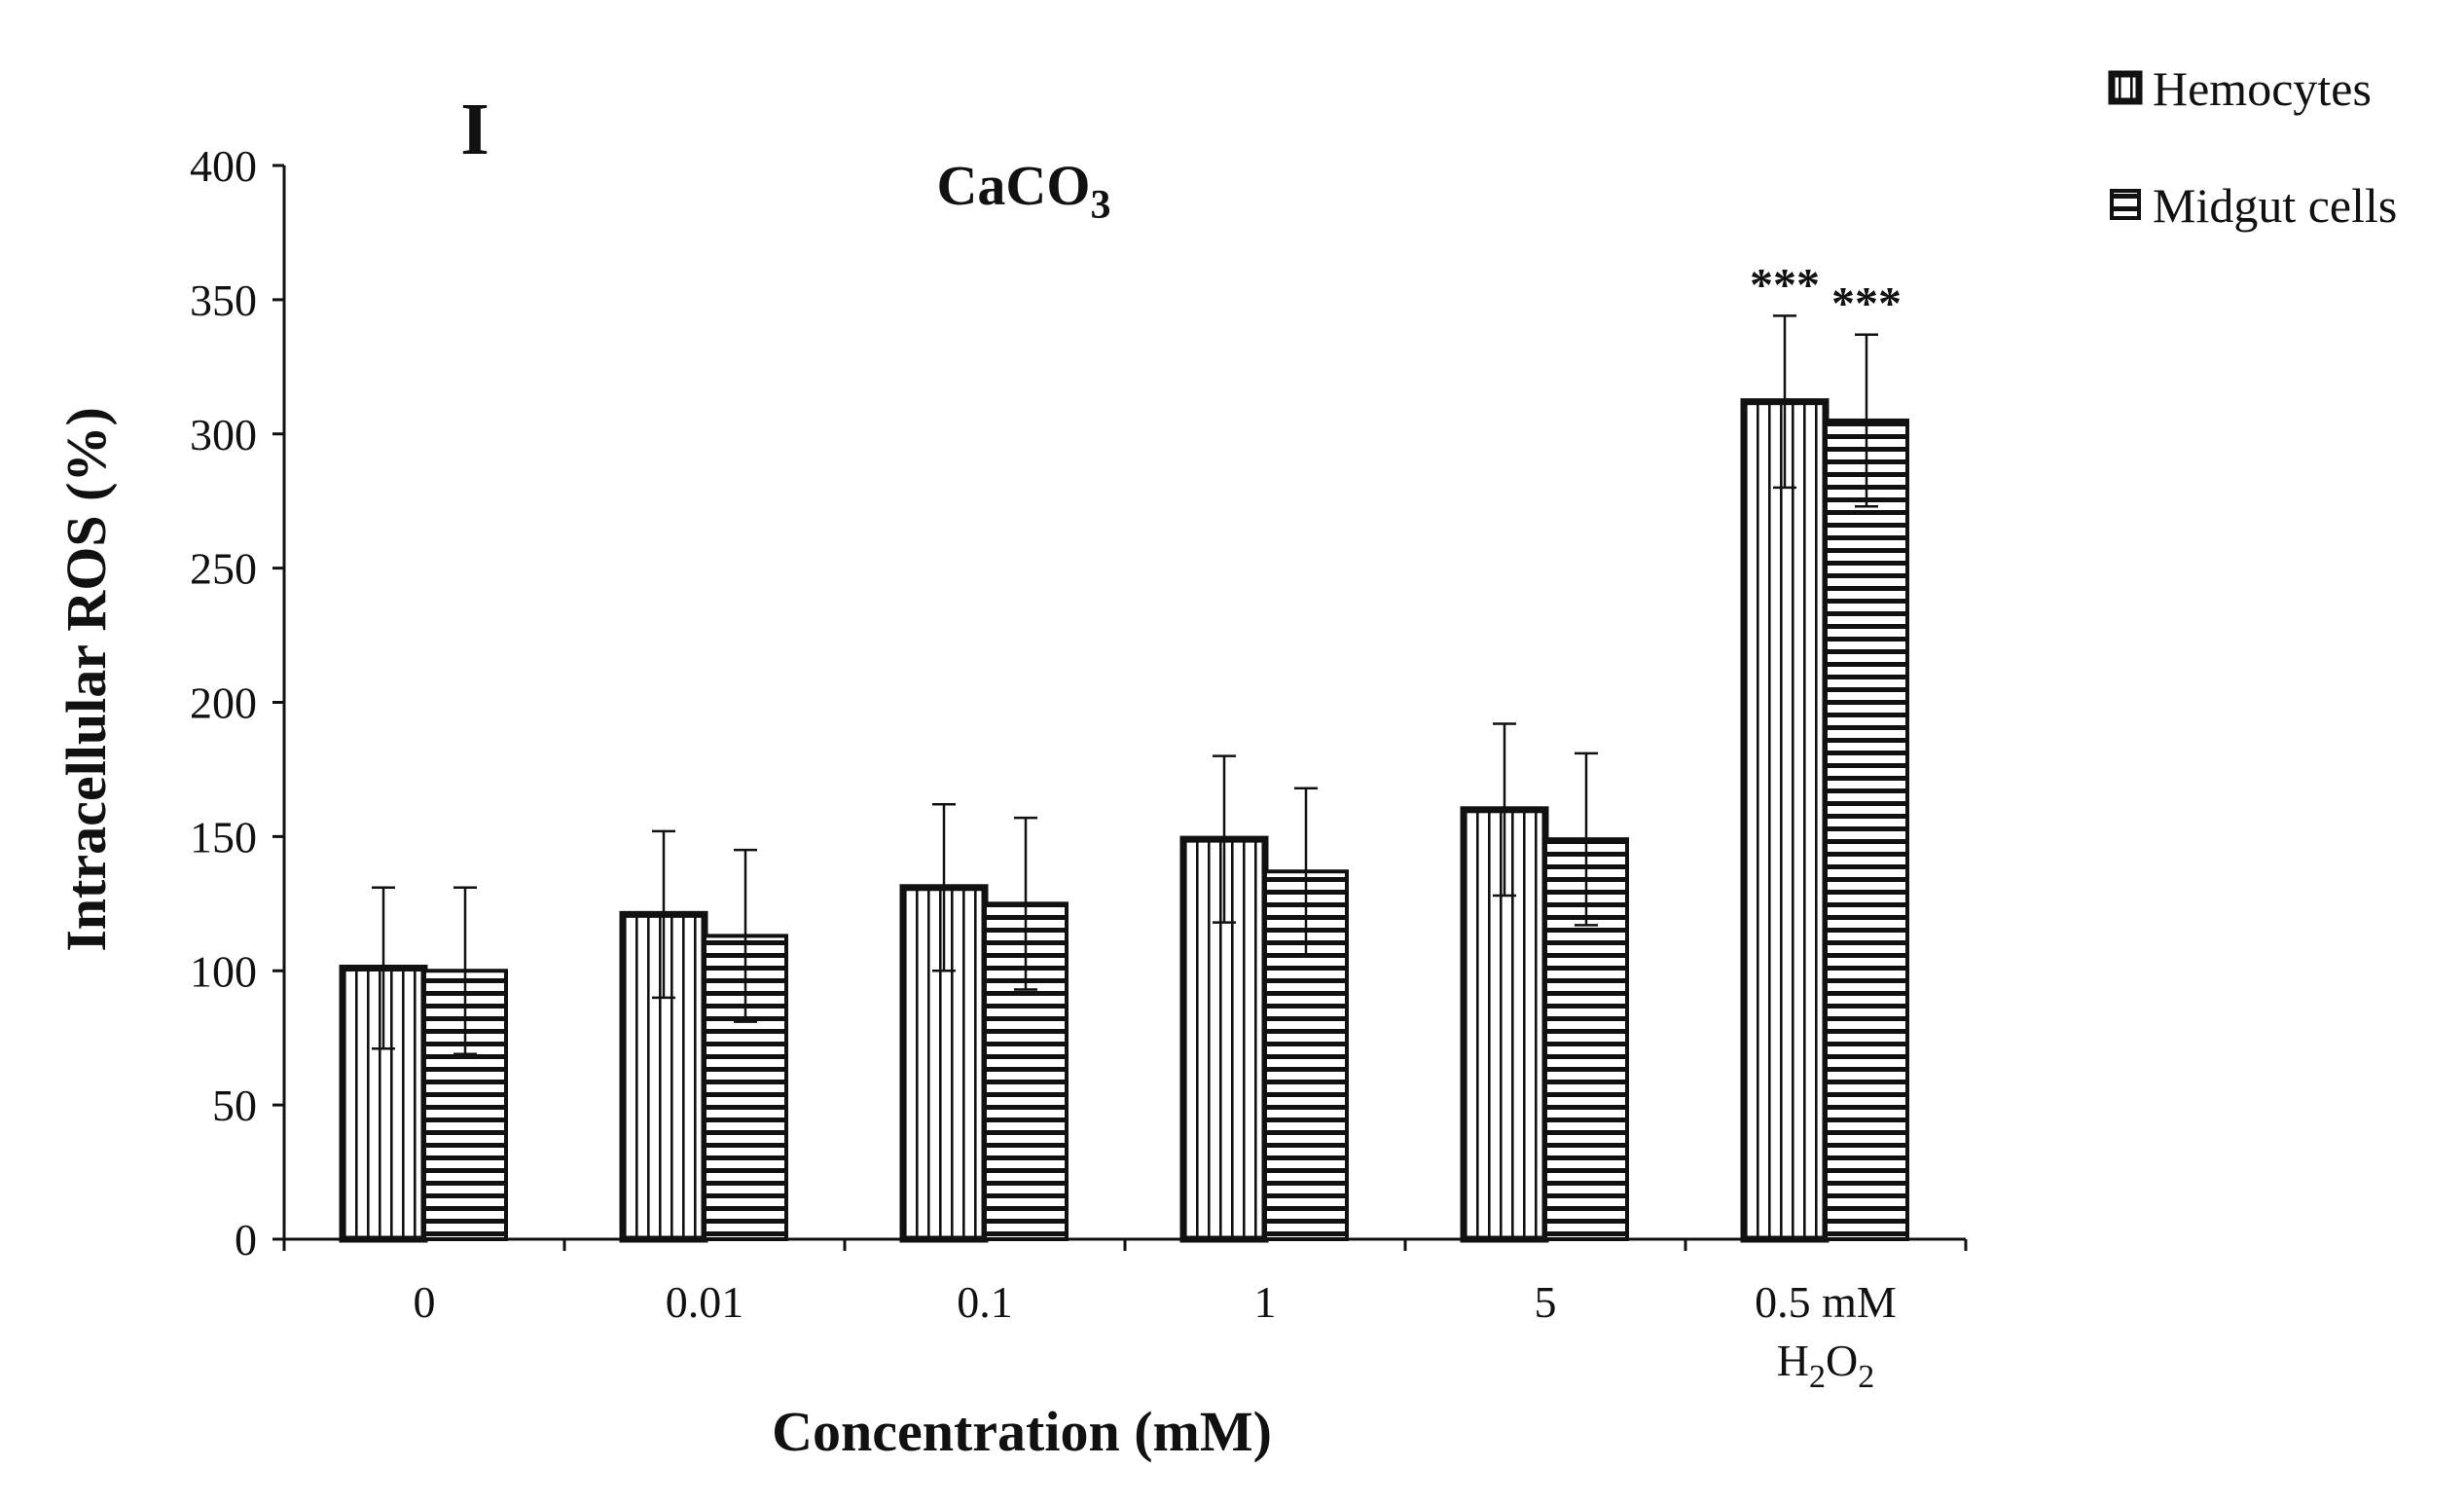  I want to click on chart-title-subscript: 3, so click(1100, 206).